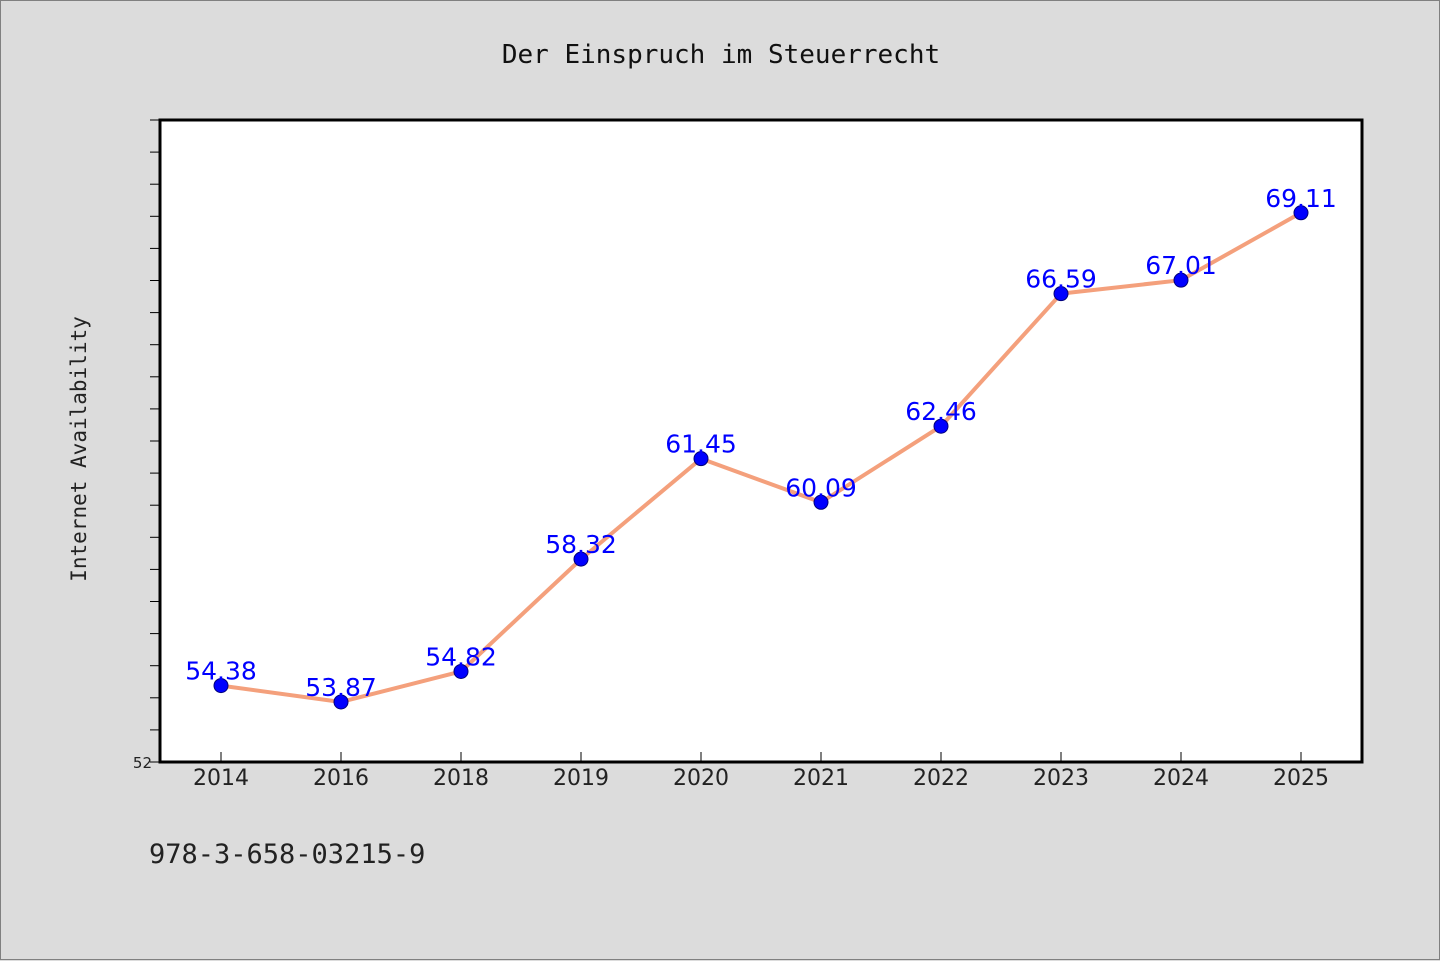 This screenshot has width=1440, height=961. I want to click on data-label: 60.09, so click(821, 487).